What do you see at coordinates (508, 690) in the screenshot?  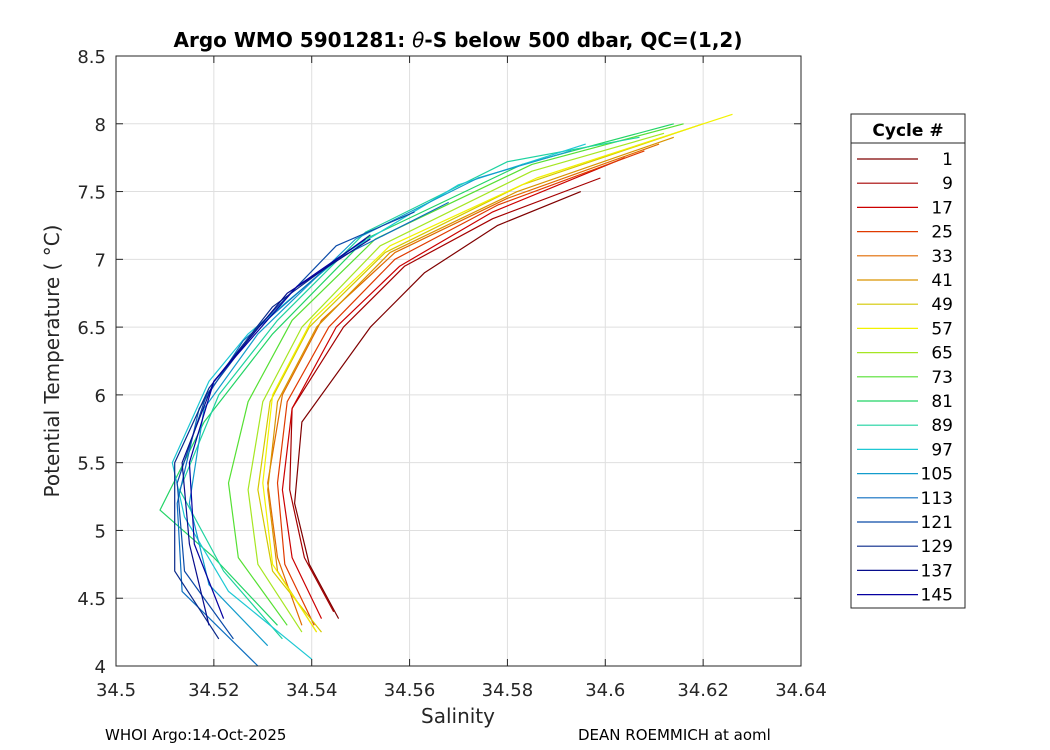 I see `x-tick-label: 34.58` at bounding box center [508, 690].